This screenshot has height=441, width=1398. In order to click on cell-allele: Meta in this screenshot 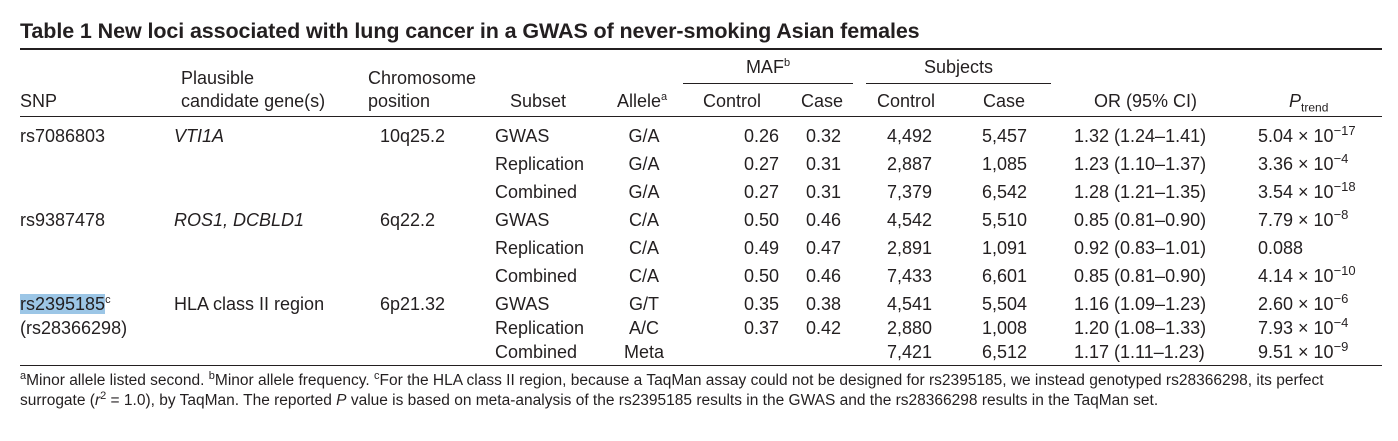, I will do `click(644, 352)`.